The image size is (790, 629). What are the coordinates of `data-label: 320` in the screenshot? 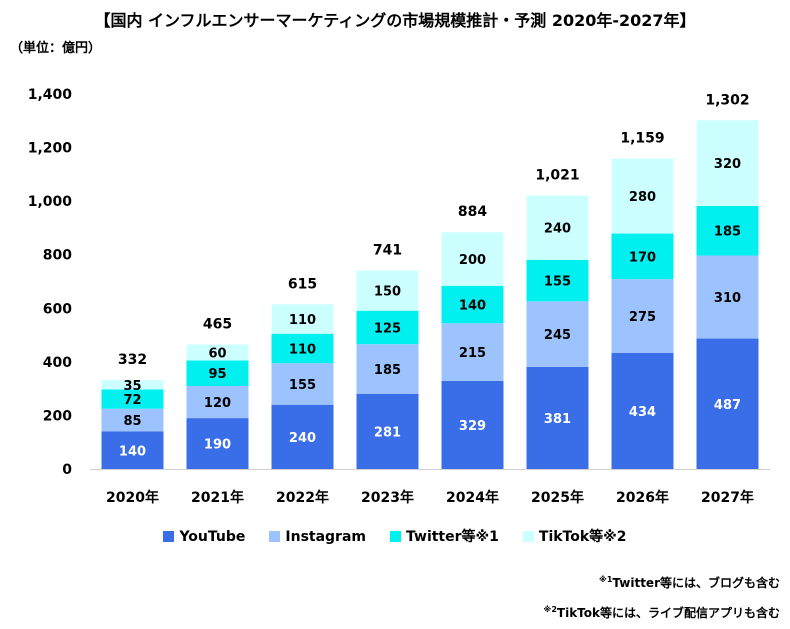 It's located at (727, 164).